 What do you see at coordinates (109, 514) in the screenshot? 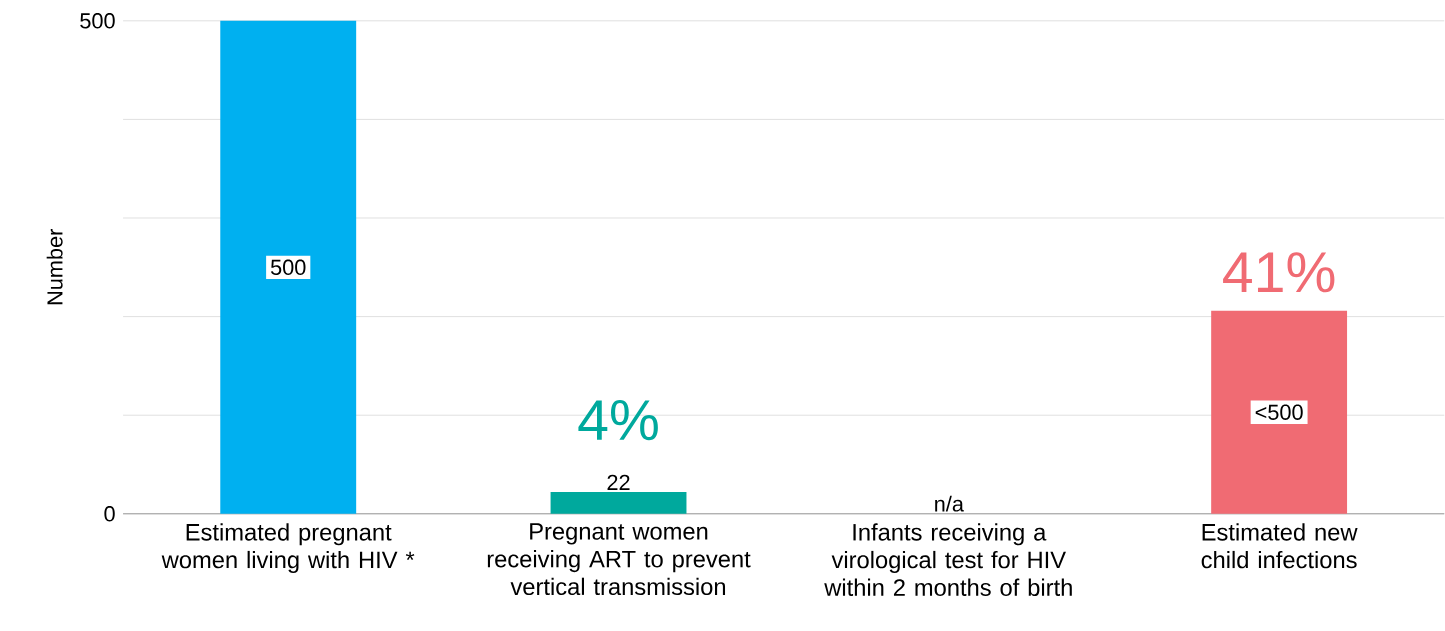
I see `y-tick-label: 0` at bounding box center [109, 514].